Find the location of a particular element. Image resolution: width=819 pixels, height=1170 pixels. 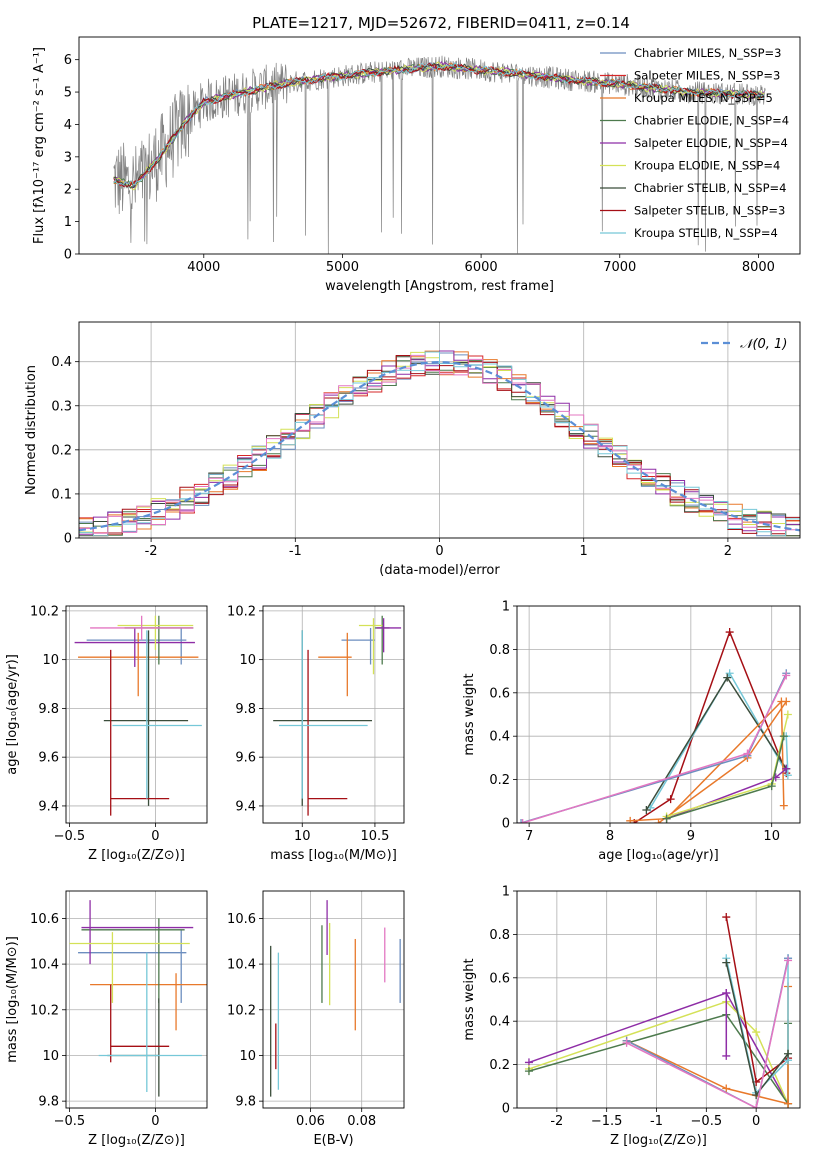

x-tick-label: 0.06 is located at coordinates (310, 1121).